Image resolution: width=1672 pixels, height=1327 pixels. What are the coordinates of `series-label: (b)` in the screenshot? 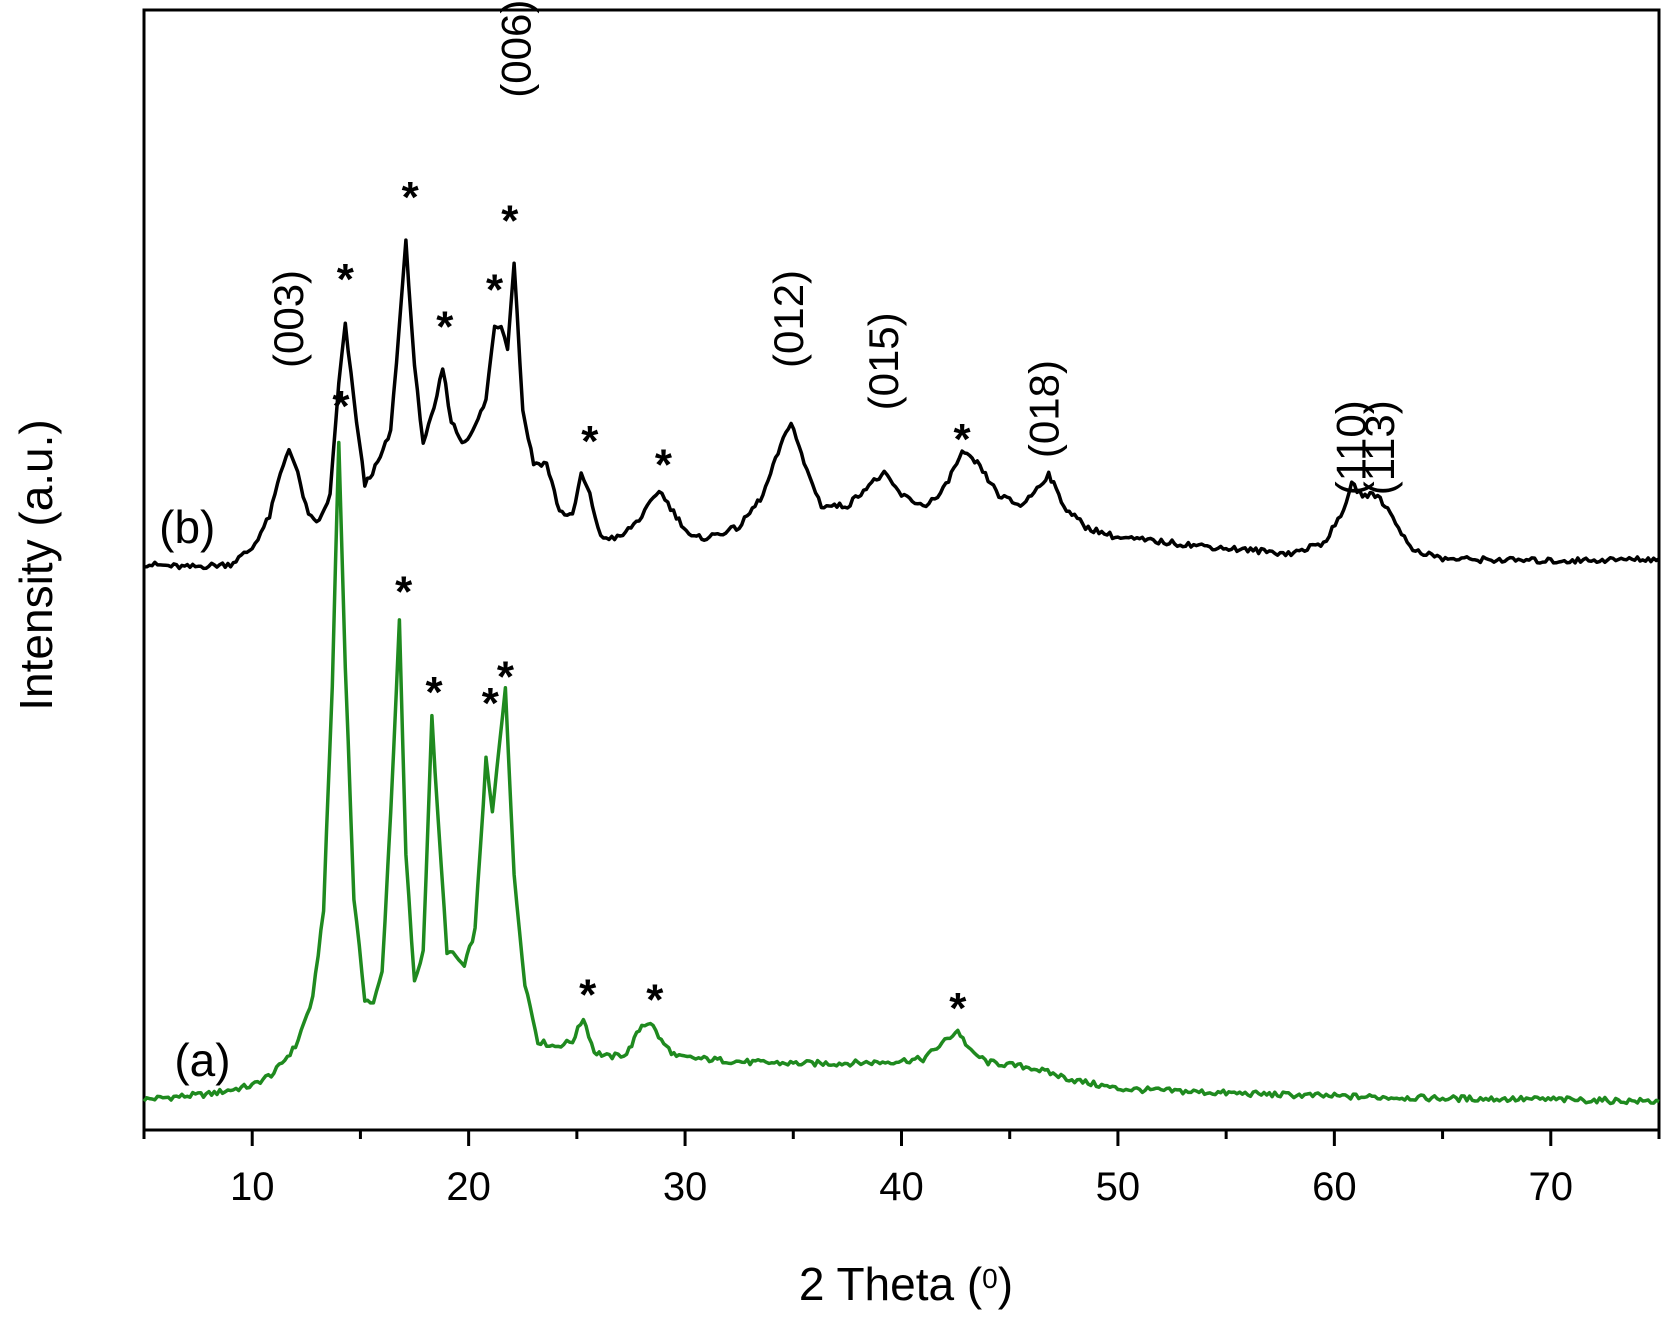 It's located at (187, 527).